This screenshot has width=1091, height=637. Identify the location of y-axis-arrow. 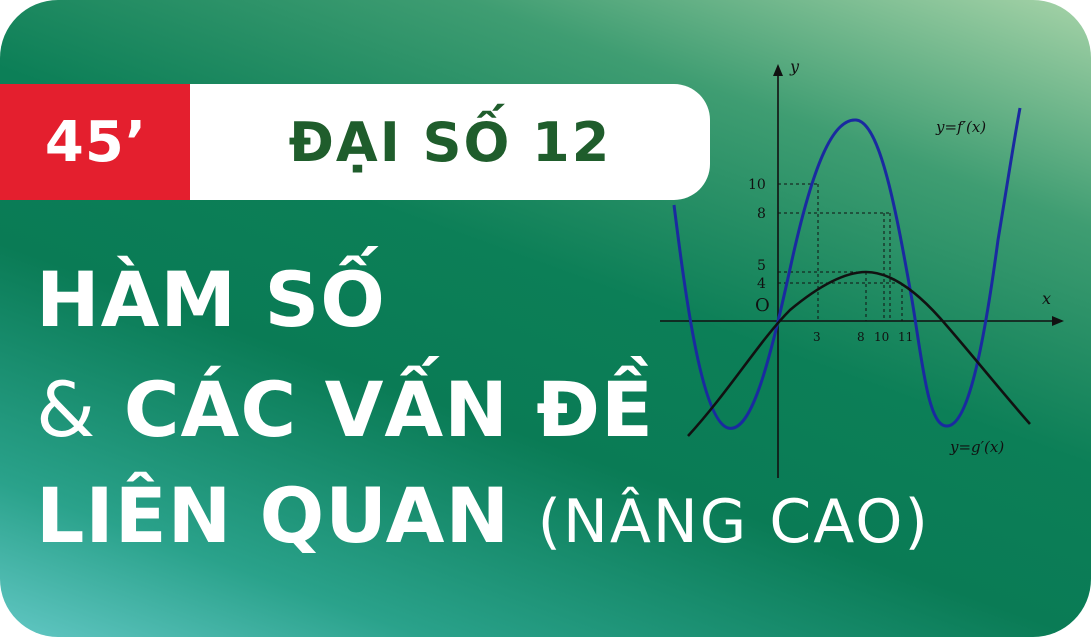
(778, 70).